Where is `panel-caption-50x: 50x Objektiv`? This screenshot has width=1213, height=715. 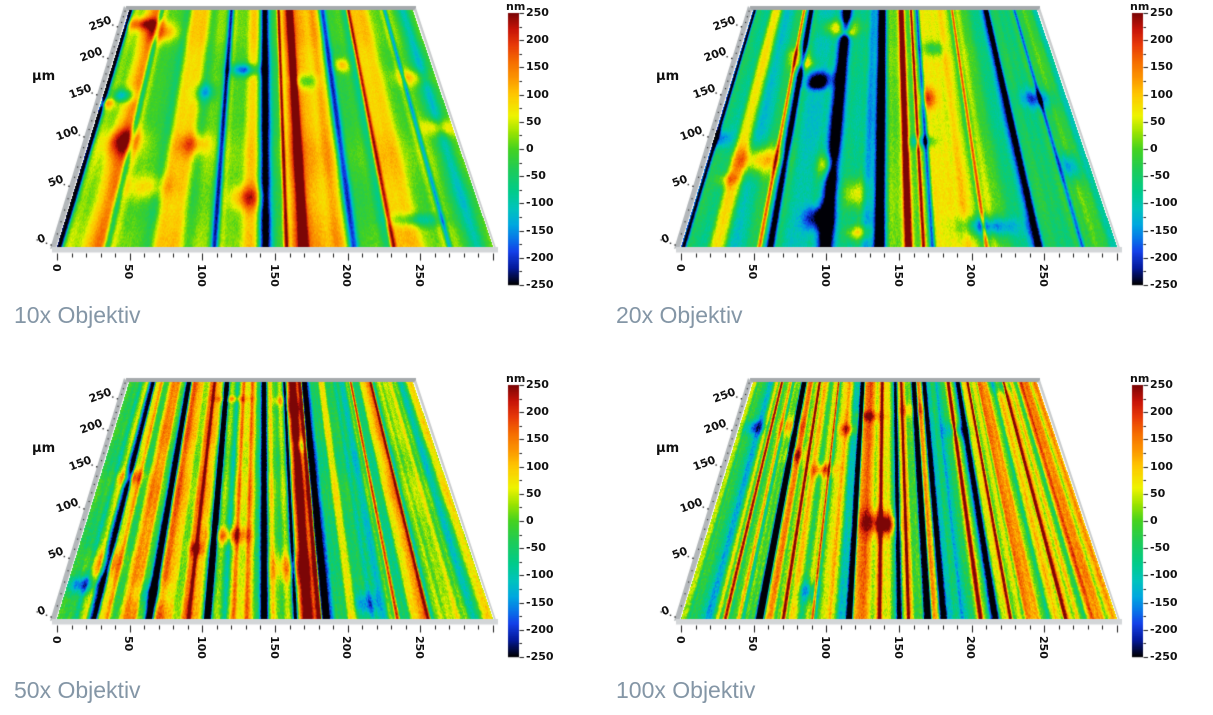
panel-caption-50x: 50x Objektiv is located at coordinates (77, 690).